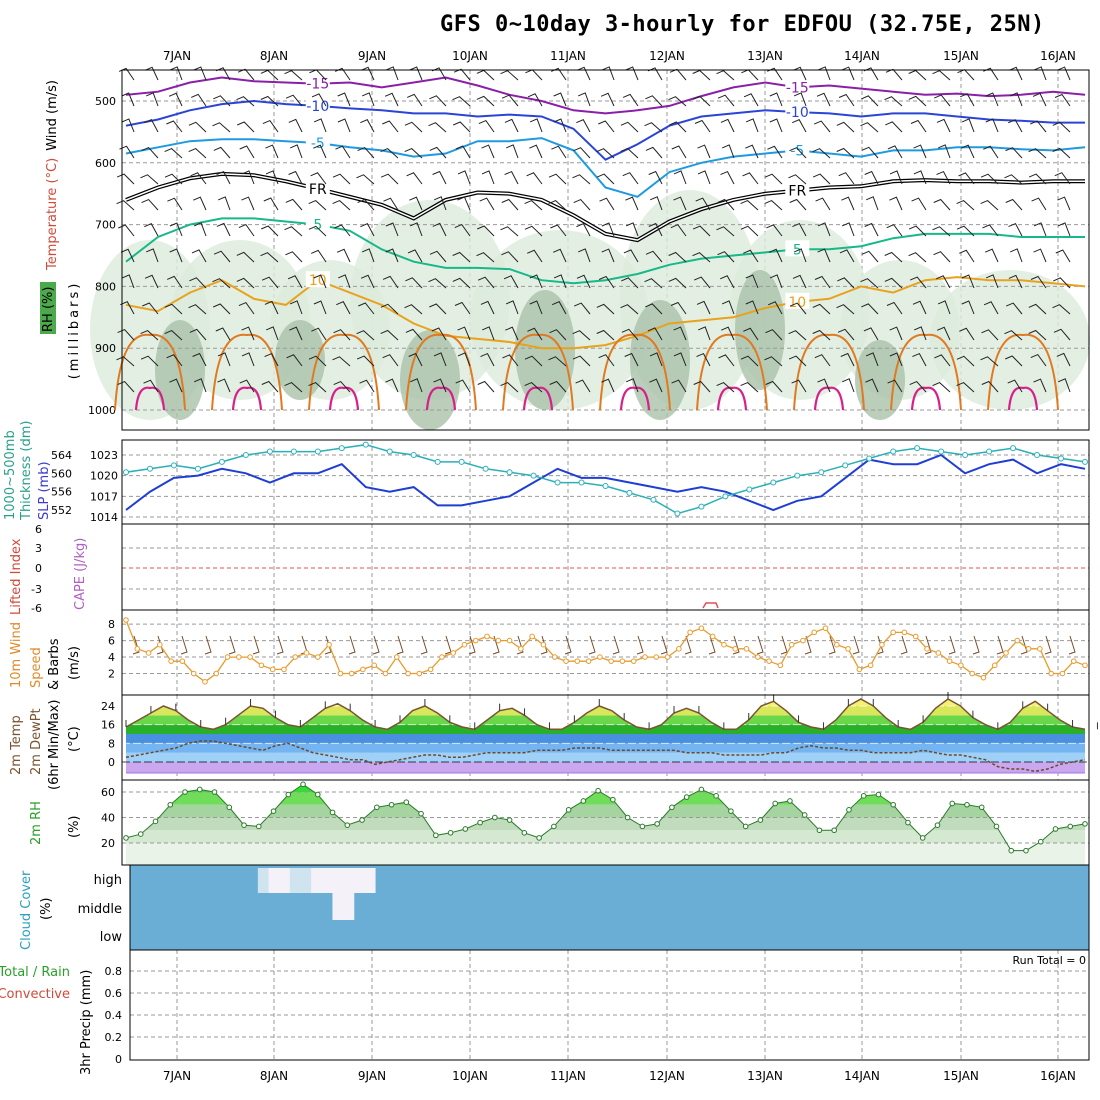 This screenshot has width=1100, height=1100. What do you see at coordinates (605, 756) in the screenshot?
I see `dewpt-line` at bounding box center [605, 756].